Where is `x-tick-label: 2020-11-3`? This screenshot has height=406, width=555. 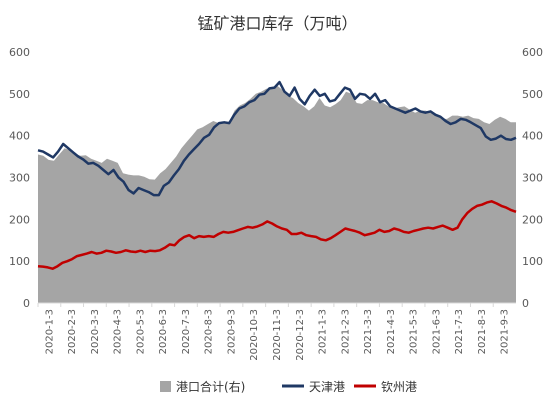
x-tick-label: 2020-11-3 is located at coordinates (277, 335).